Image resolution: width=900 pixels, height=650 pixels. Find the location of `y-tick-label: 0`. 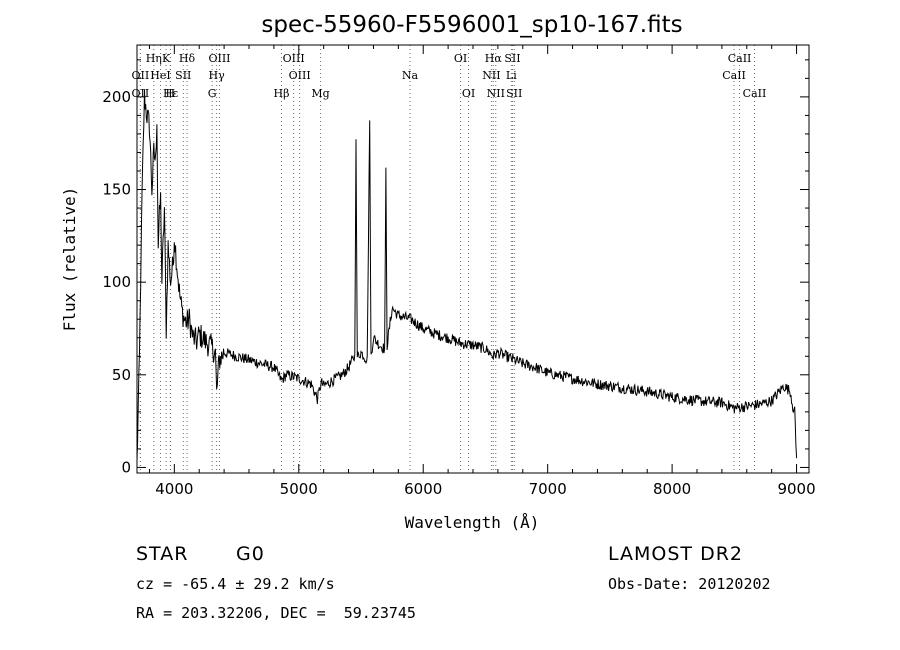

y-tick-label: 0 is located at coordinates (126, 467).